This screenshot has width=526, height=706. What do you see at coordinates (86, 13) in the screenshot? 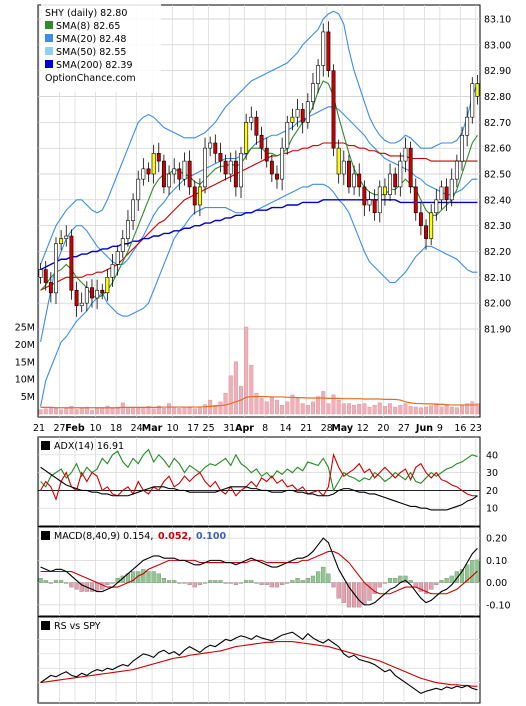
I see `legend-entry: SHY (daily) 82.80` at bounding box center [86, 13].